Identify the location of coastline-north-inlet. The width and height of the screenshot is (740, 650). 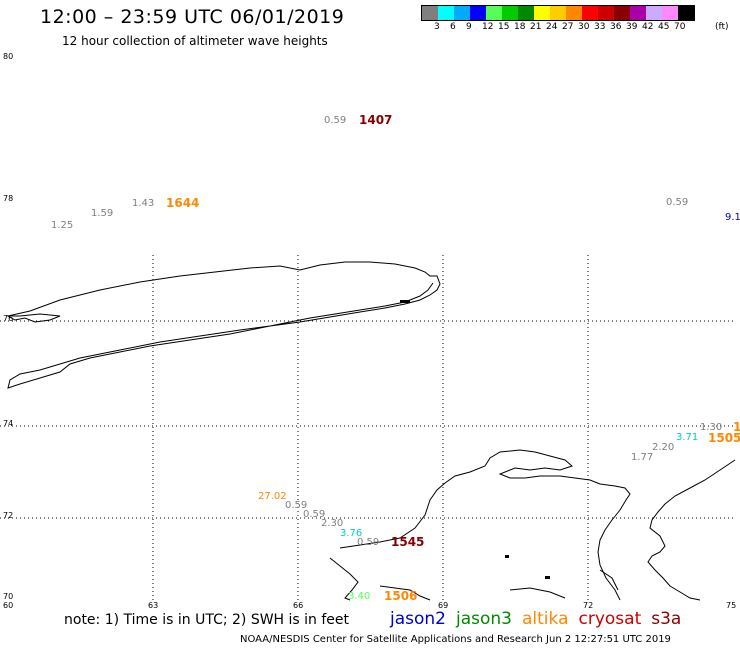
(33, 318).